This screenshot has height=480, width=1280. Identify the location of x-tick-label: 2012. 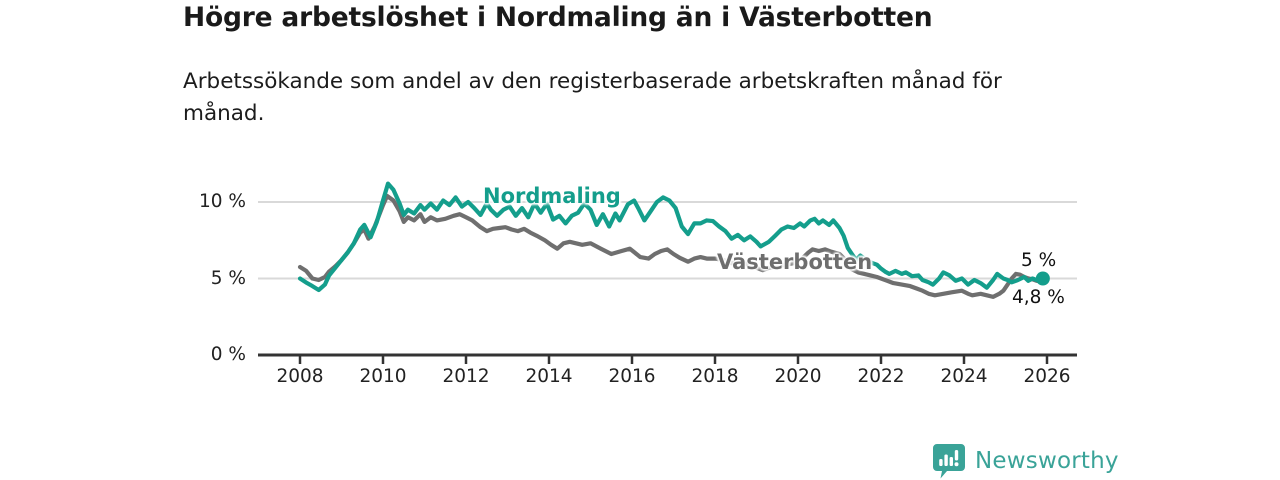
(466, 376).